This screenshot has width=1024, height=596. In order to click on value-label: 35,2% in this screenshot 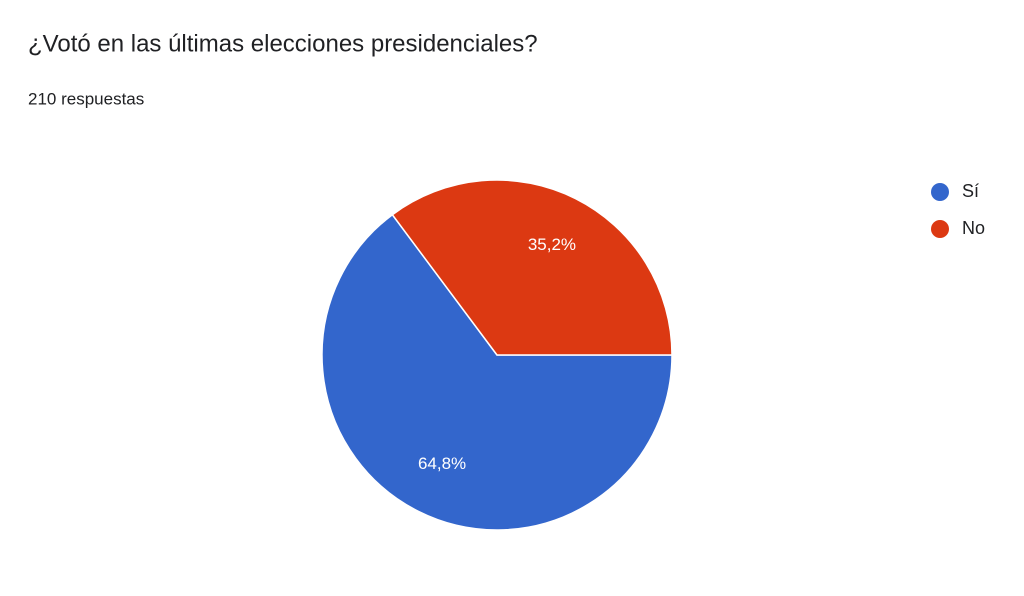, I will do `click(552, 244)`.